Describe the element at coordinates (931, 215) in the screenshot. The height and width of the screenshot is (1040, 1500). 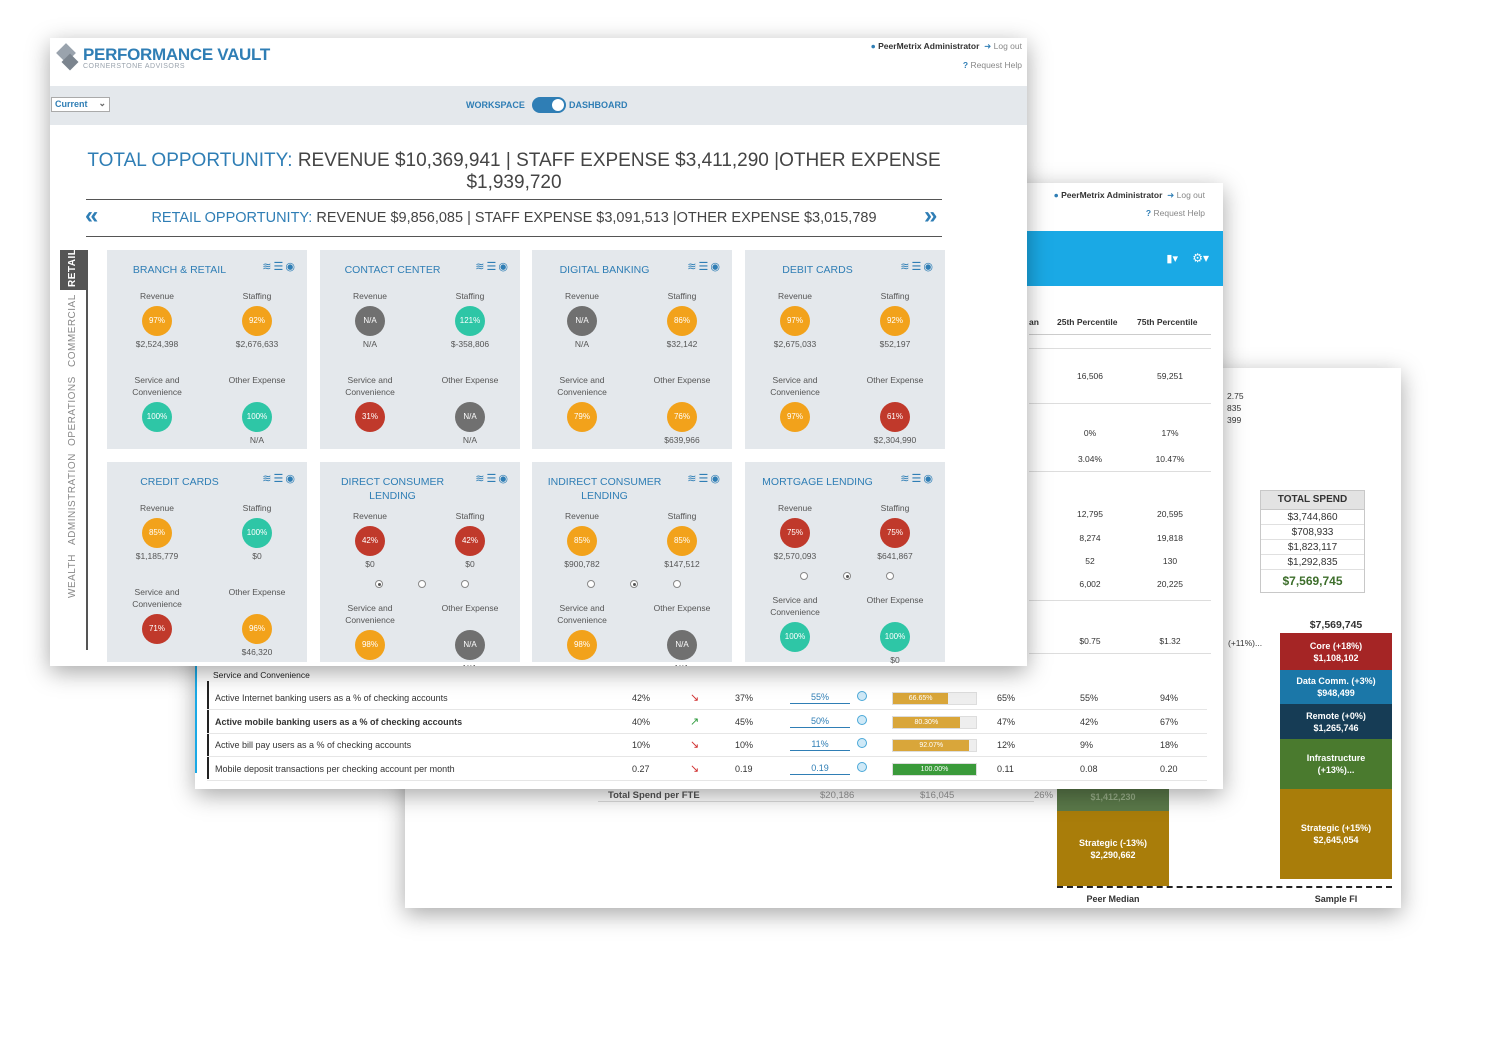
I see `next-chevron-icon: »` at that location.